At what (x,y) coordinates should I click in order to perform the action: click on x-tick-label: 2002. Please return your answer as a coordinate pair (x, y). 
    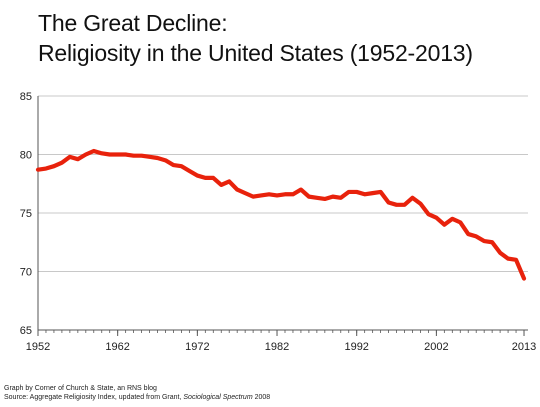
    Looking at the image, I should click on (436, 347).